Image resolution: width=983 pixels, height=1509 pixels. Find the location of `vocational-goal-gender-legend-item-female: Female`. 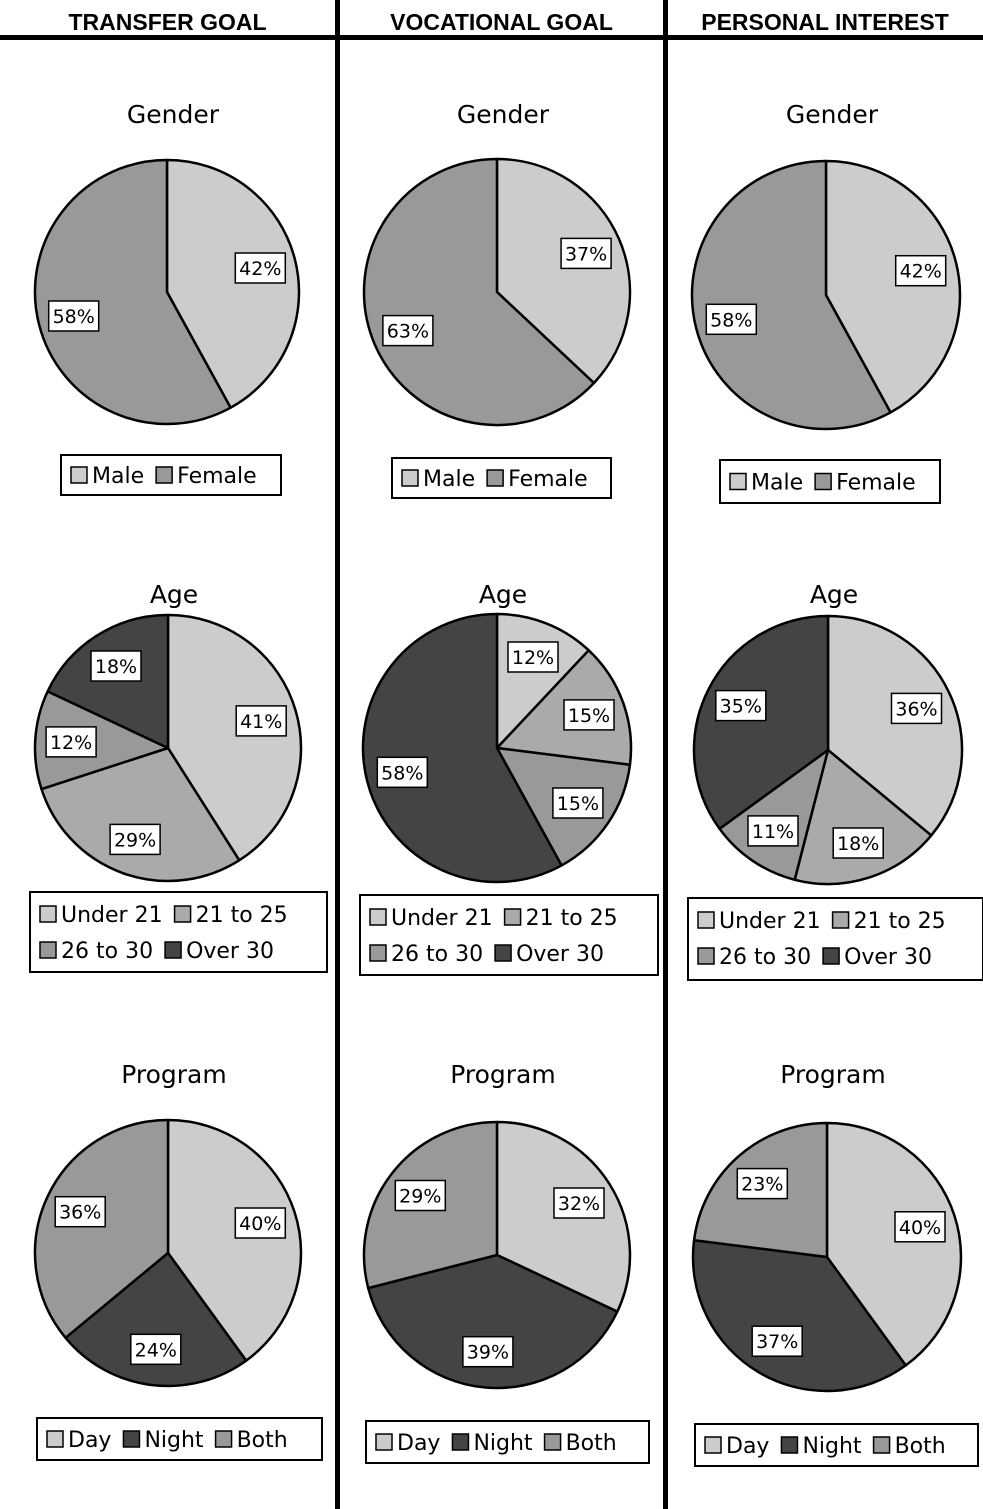

vocational-goal-gender-legend-item-female: Female is located at coordinates (537, 479).